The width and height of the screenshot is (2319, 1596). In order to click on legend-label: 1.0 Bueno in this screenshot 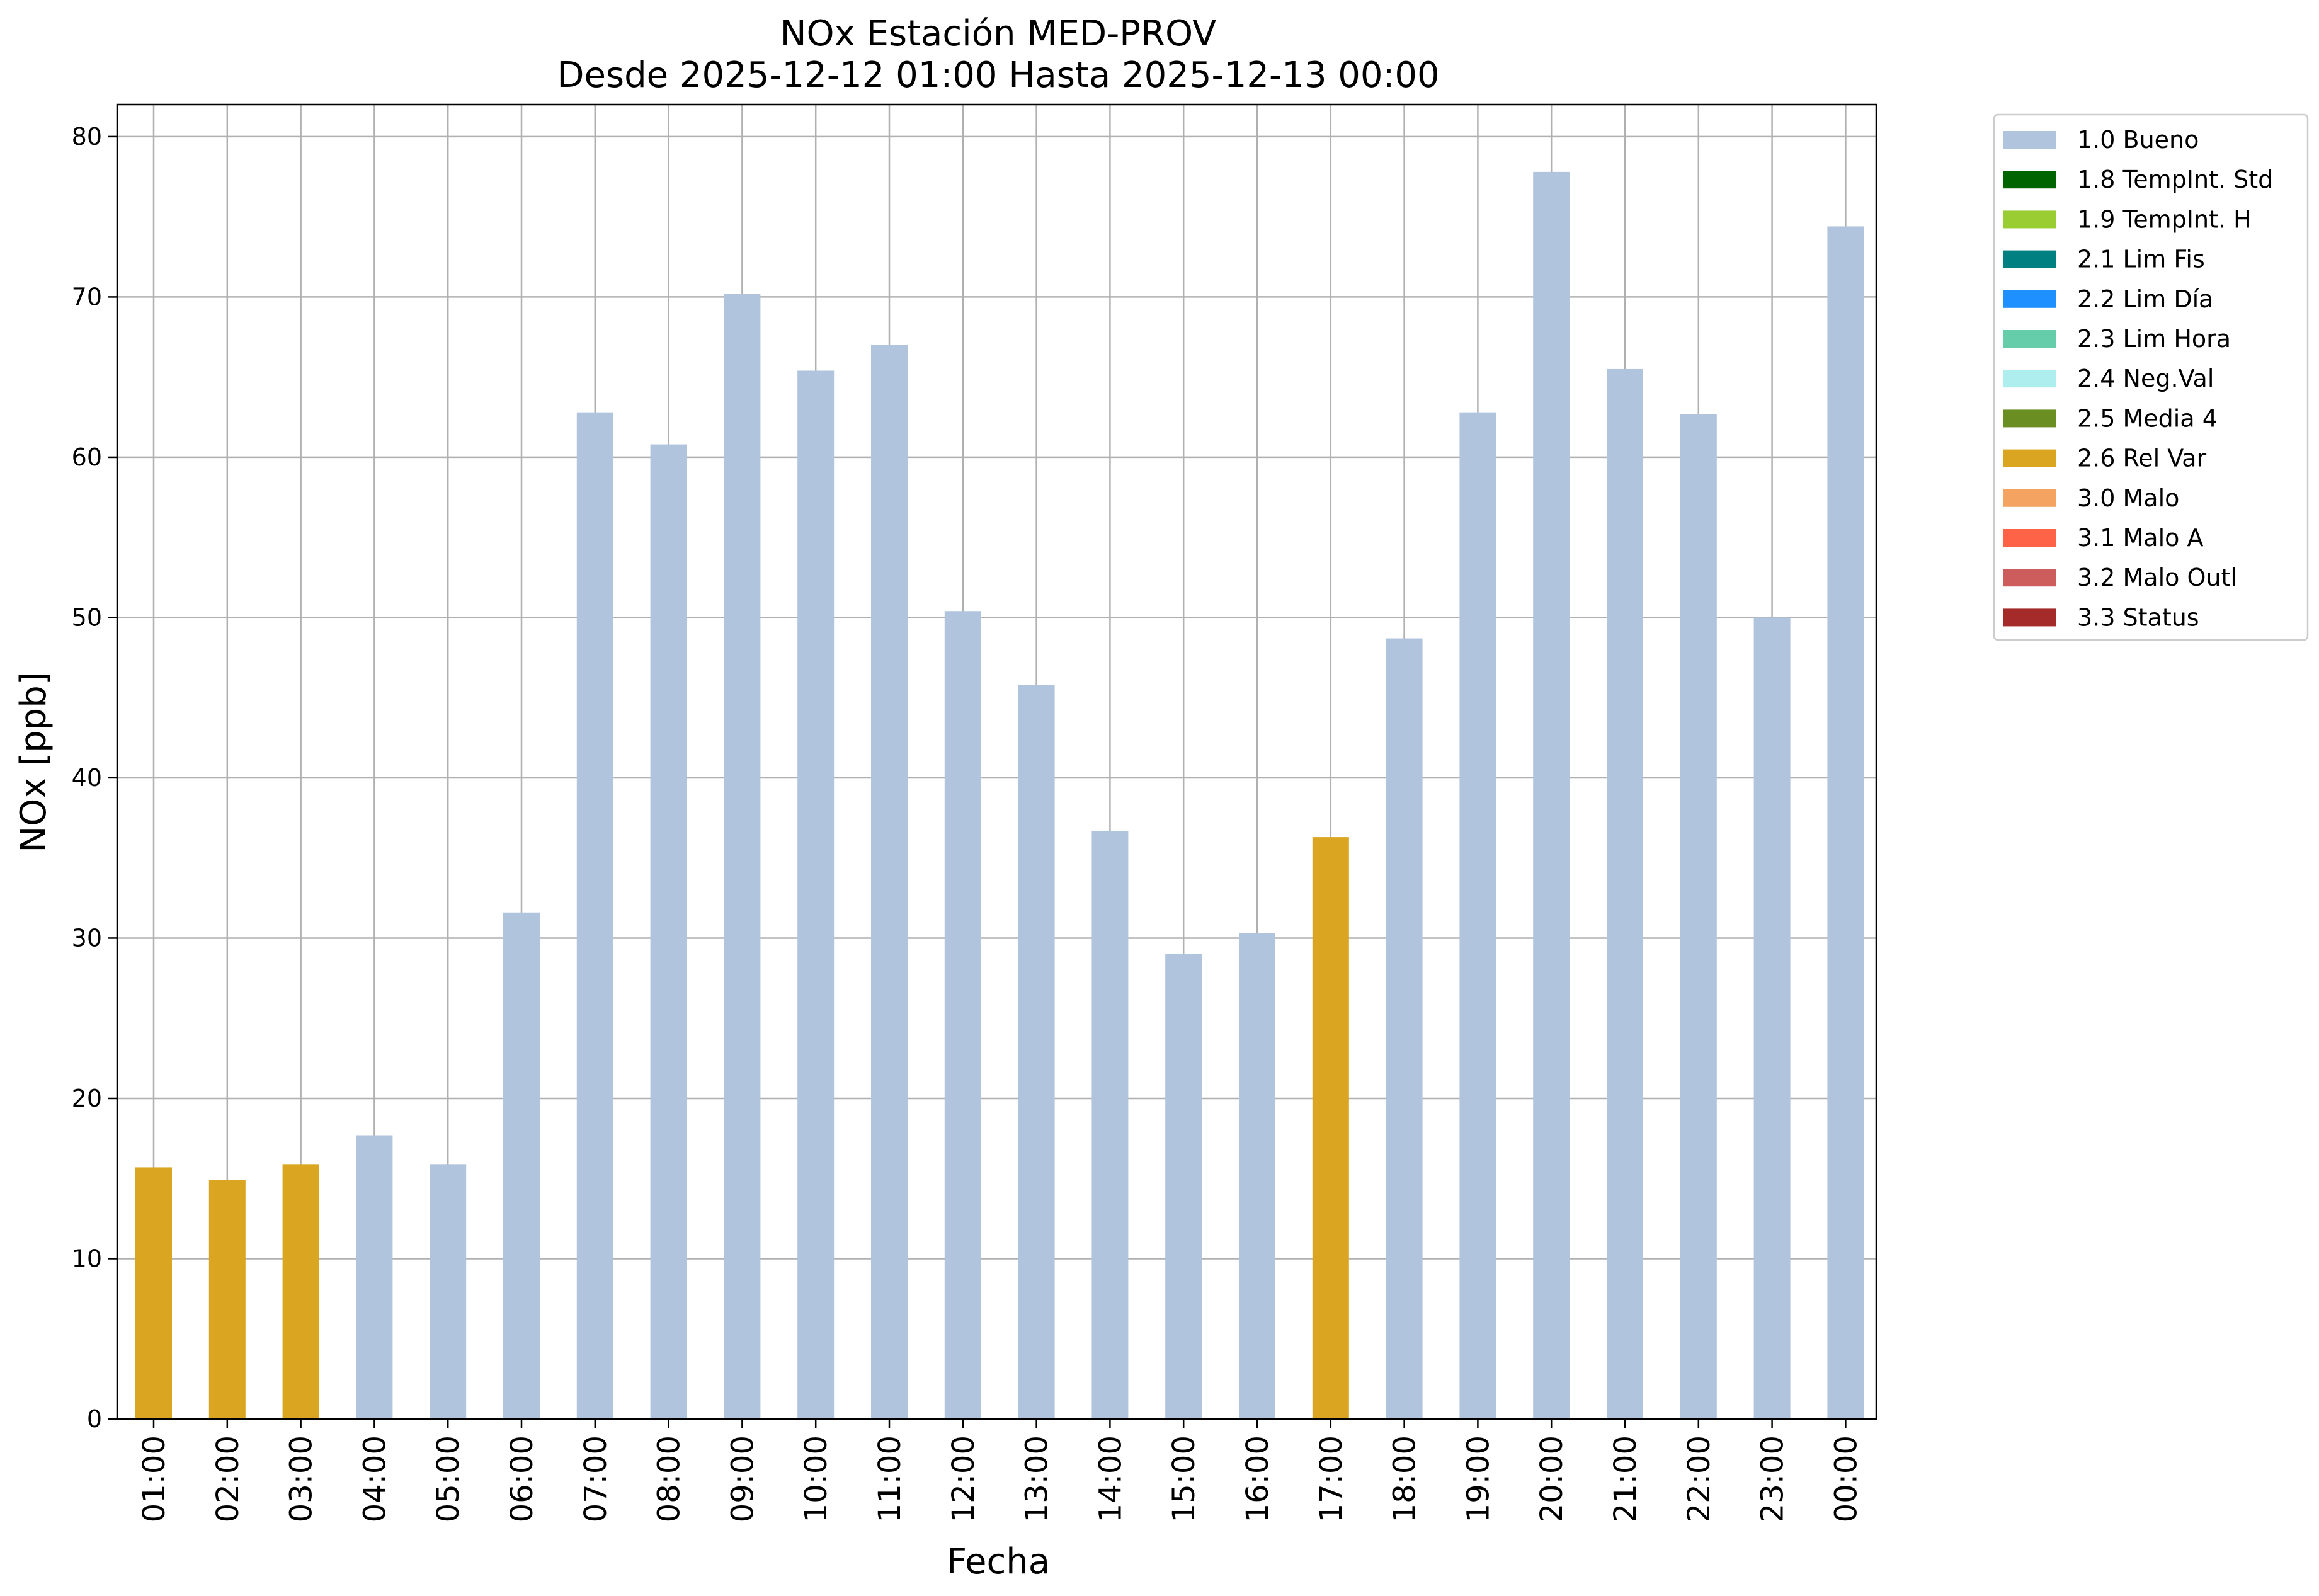, I will do `click(2138, 140)`.